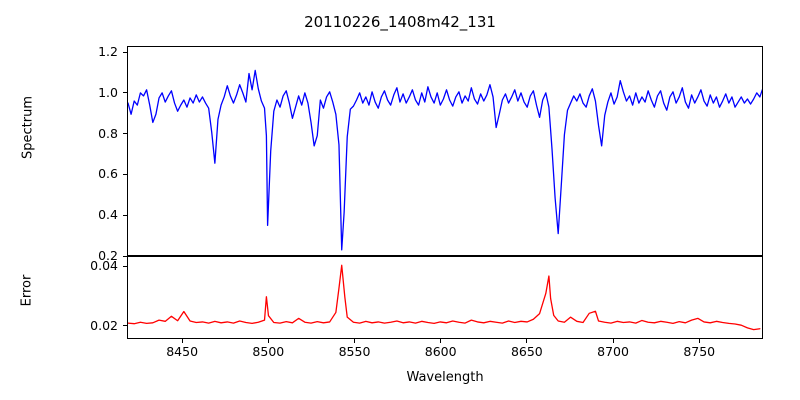  I want to click on spectrum-y-axis-label: Spectrum, so click(28, 127).